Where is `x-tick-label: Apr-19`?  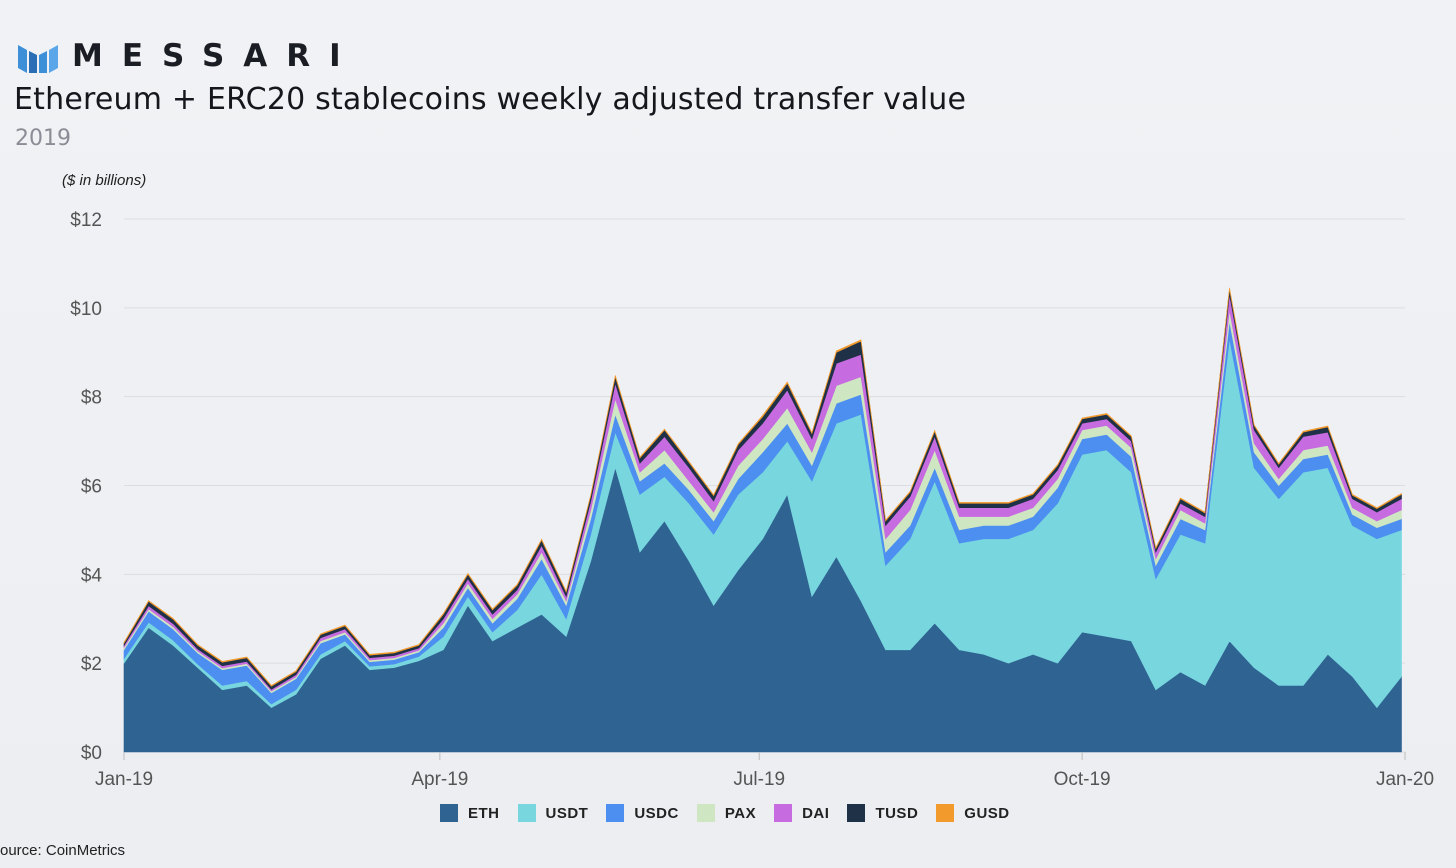
x-tick-label: Apr-19 is located at coordinates (439, 779).